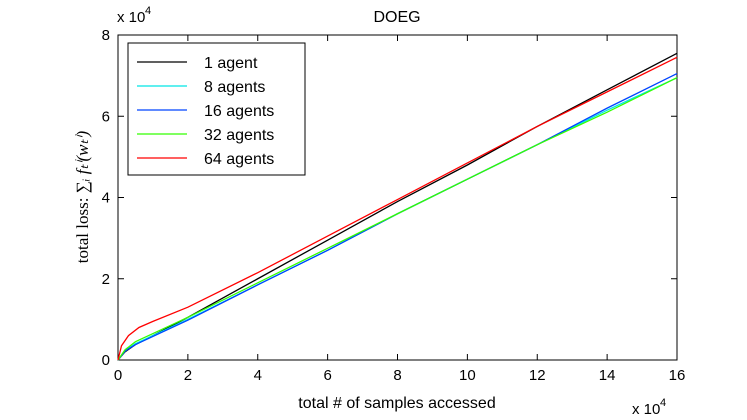  What do you see at coordinates (231, 63) in the screenshot?
I see `legend-label-1-agent: 1 agent` at bounding box center [231, 63].